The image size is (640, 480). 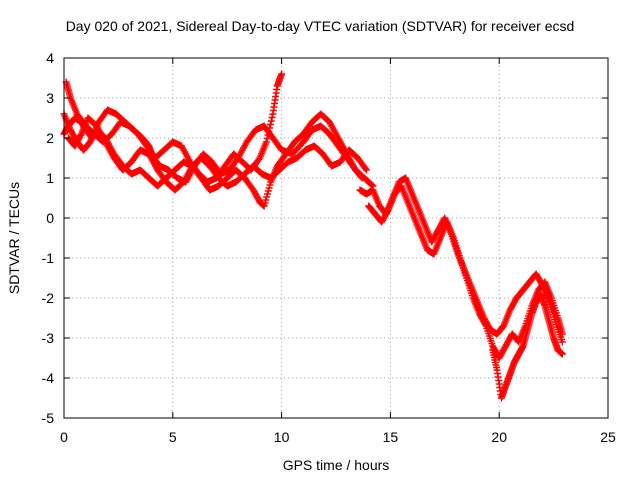 I want to click on y-tick-label: 3, so click(x=50, y=98).